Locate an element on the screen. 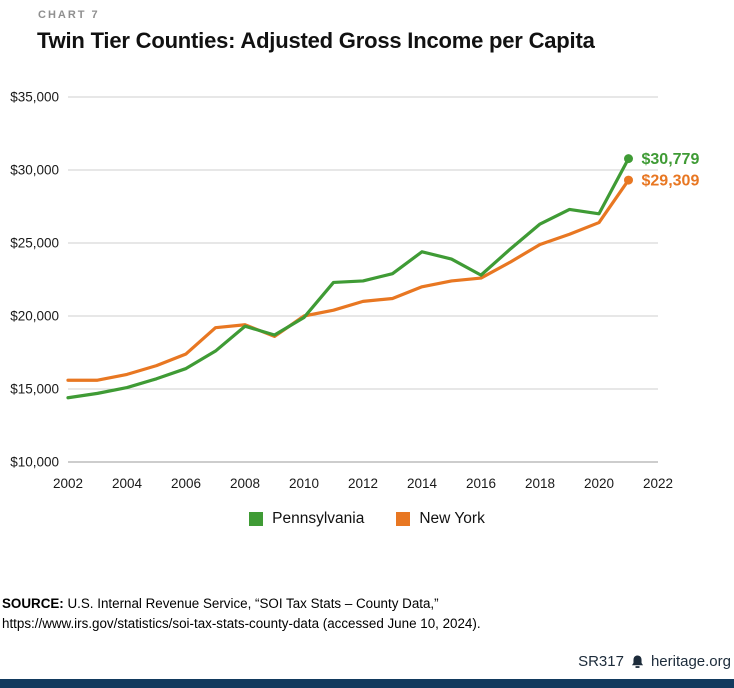 The image size is (734, 688). x-axis-tick-label: 2016 is located at coordinates (481, 483).